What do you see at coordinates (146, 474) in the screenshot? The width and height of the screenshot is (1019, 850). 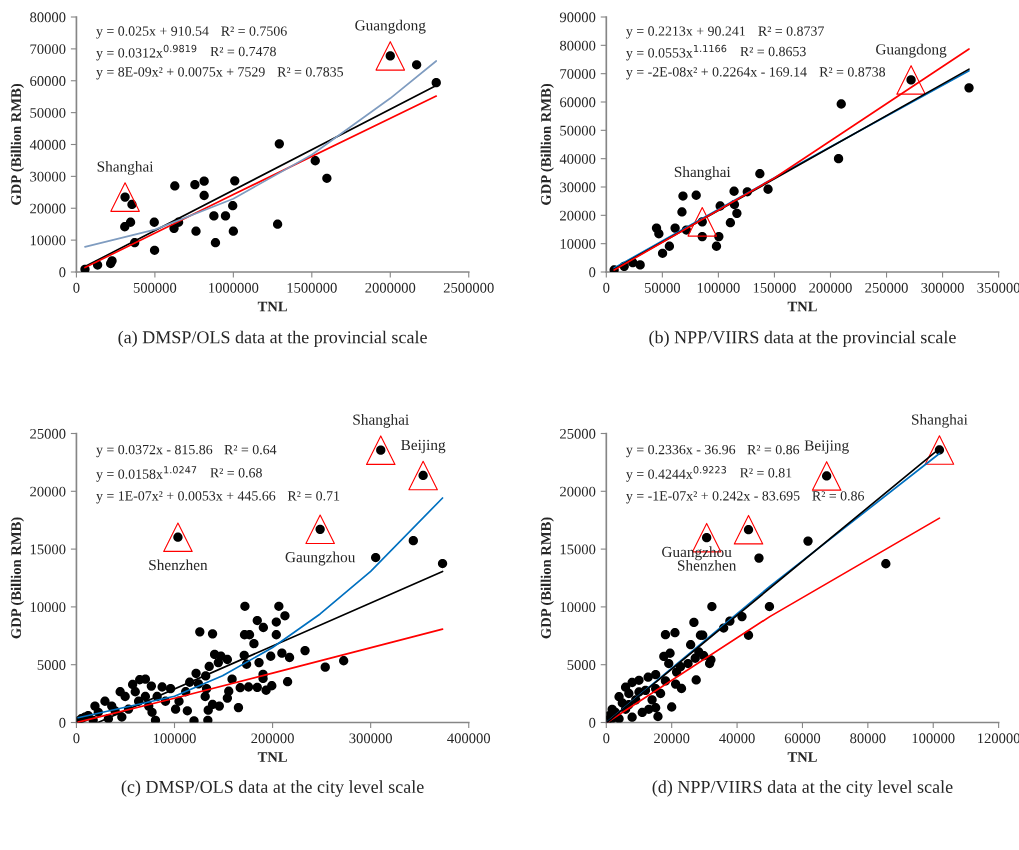 I see `annotation: y = 0.0158x$^{1.0247}$` at bounding box center [146, 474].